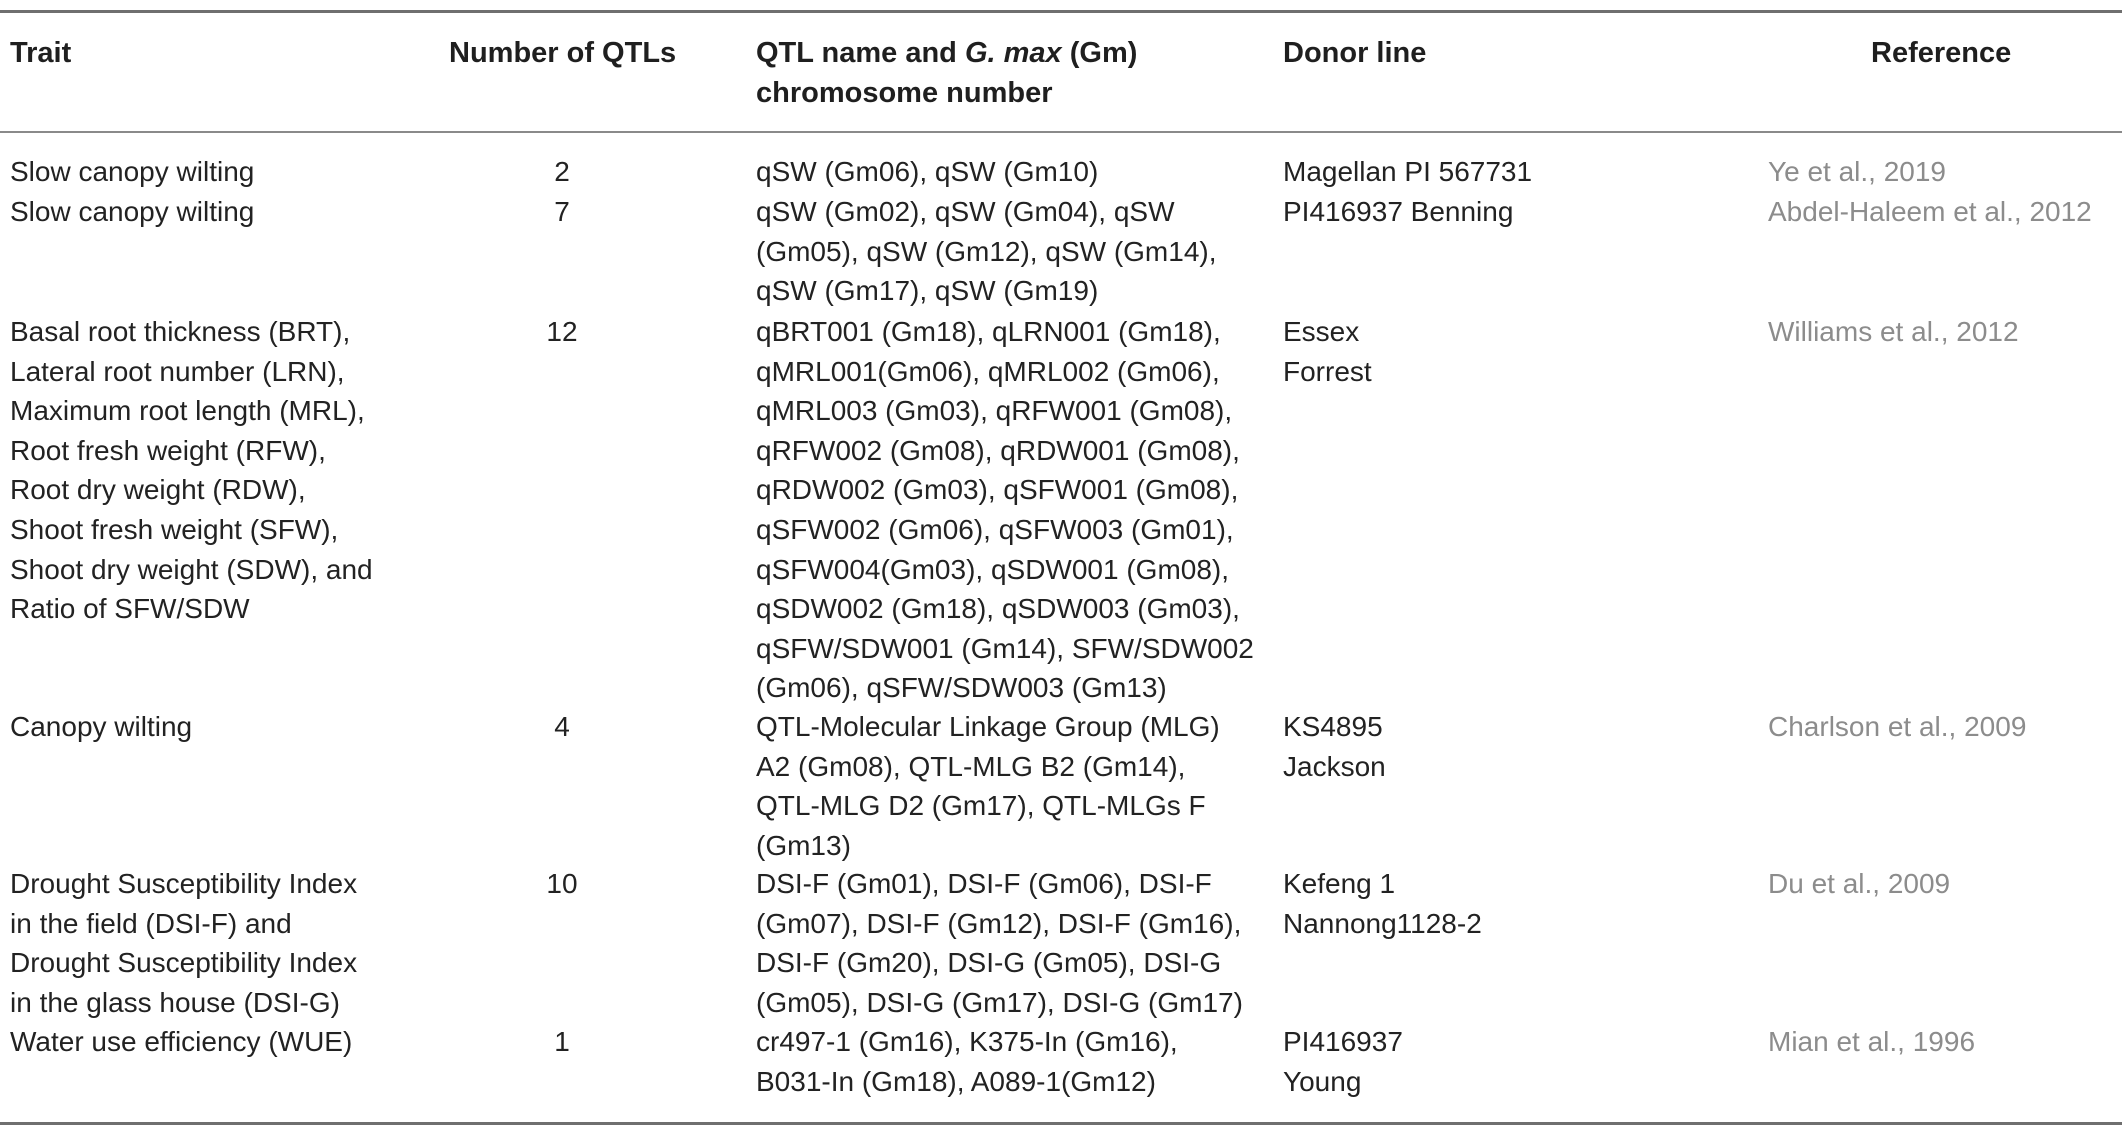 The width and height of the screenshot is (2122, 1134). I want to click on reference-cell: Abdel-Haleem et al., 2012, so click(1930, 211).